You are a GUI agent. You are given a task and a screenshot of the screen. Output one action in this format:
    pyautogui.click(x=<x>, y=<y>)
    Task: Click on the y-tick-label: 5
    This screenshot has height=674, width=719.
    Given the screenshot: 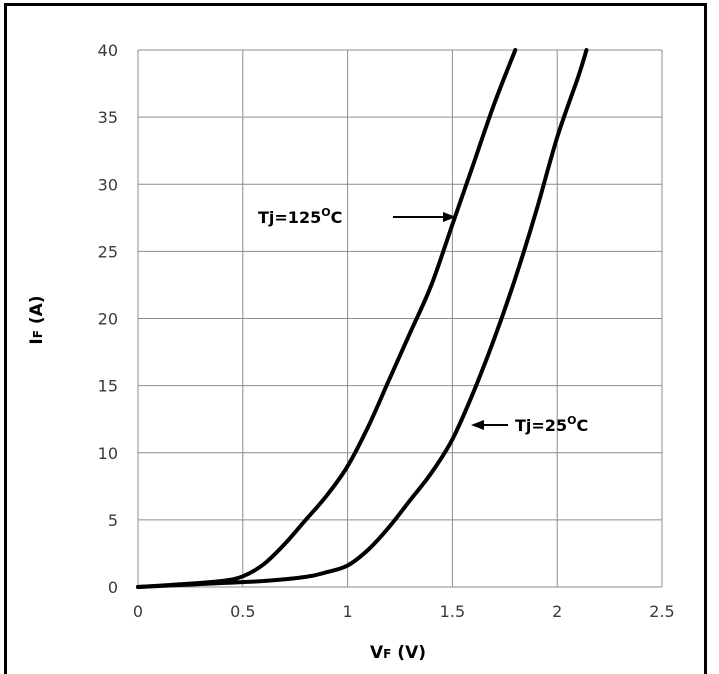 What is the action you would take?
    pyautogui.click(x=113, y=520)
    